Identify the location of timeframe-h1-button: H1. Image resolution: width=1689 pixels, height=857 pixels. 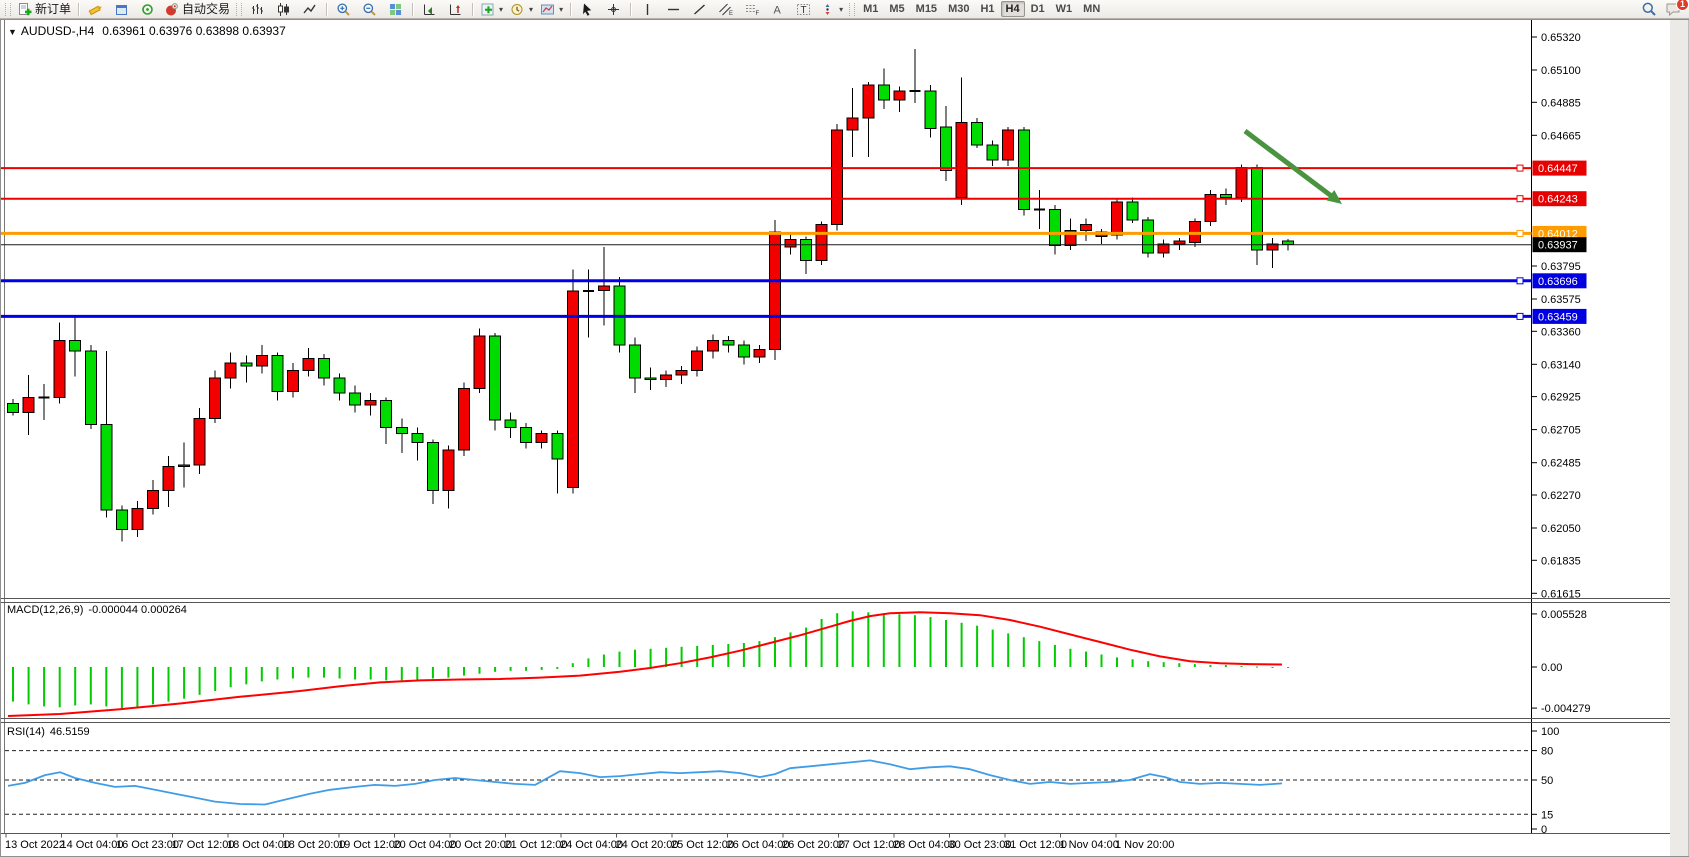
(987, 9).